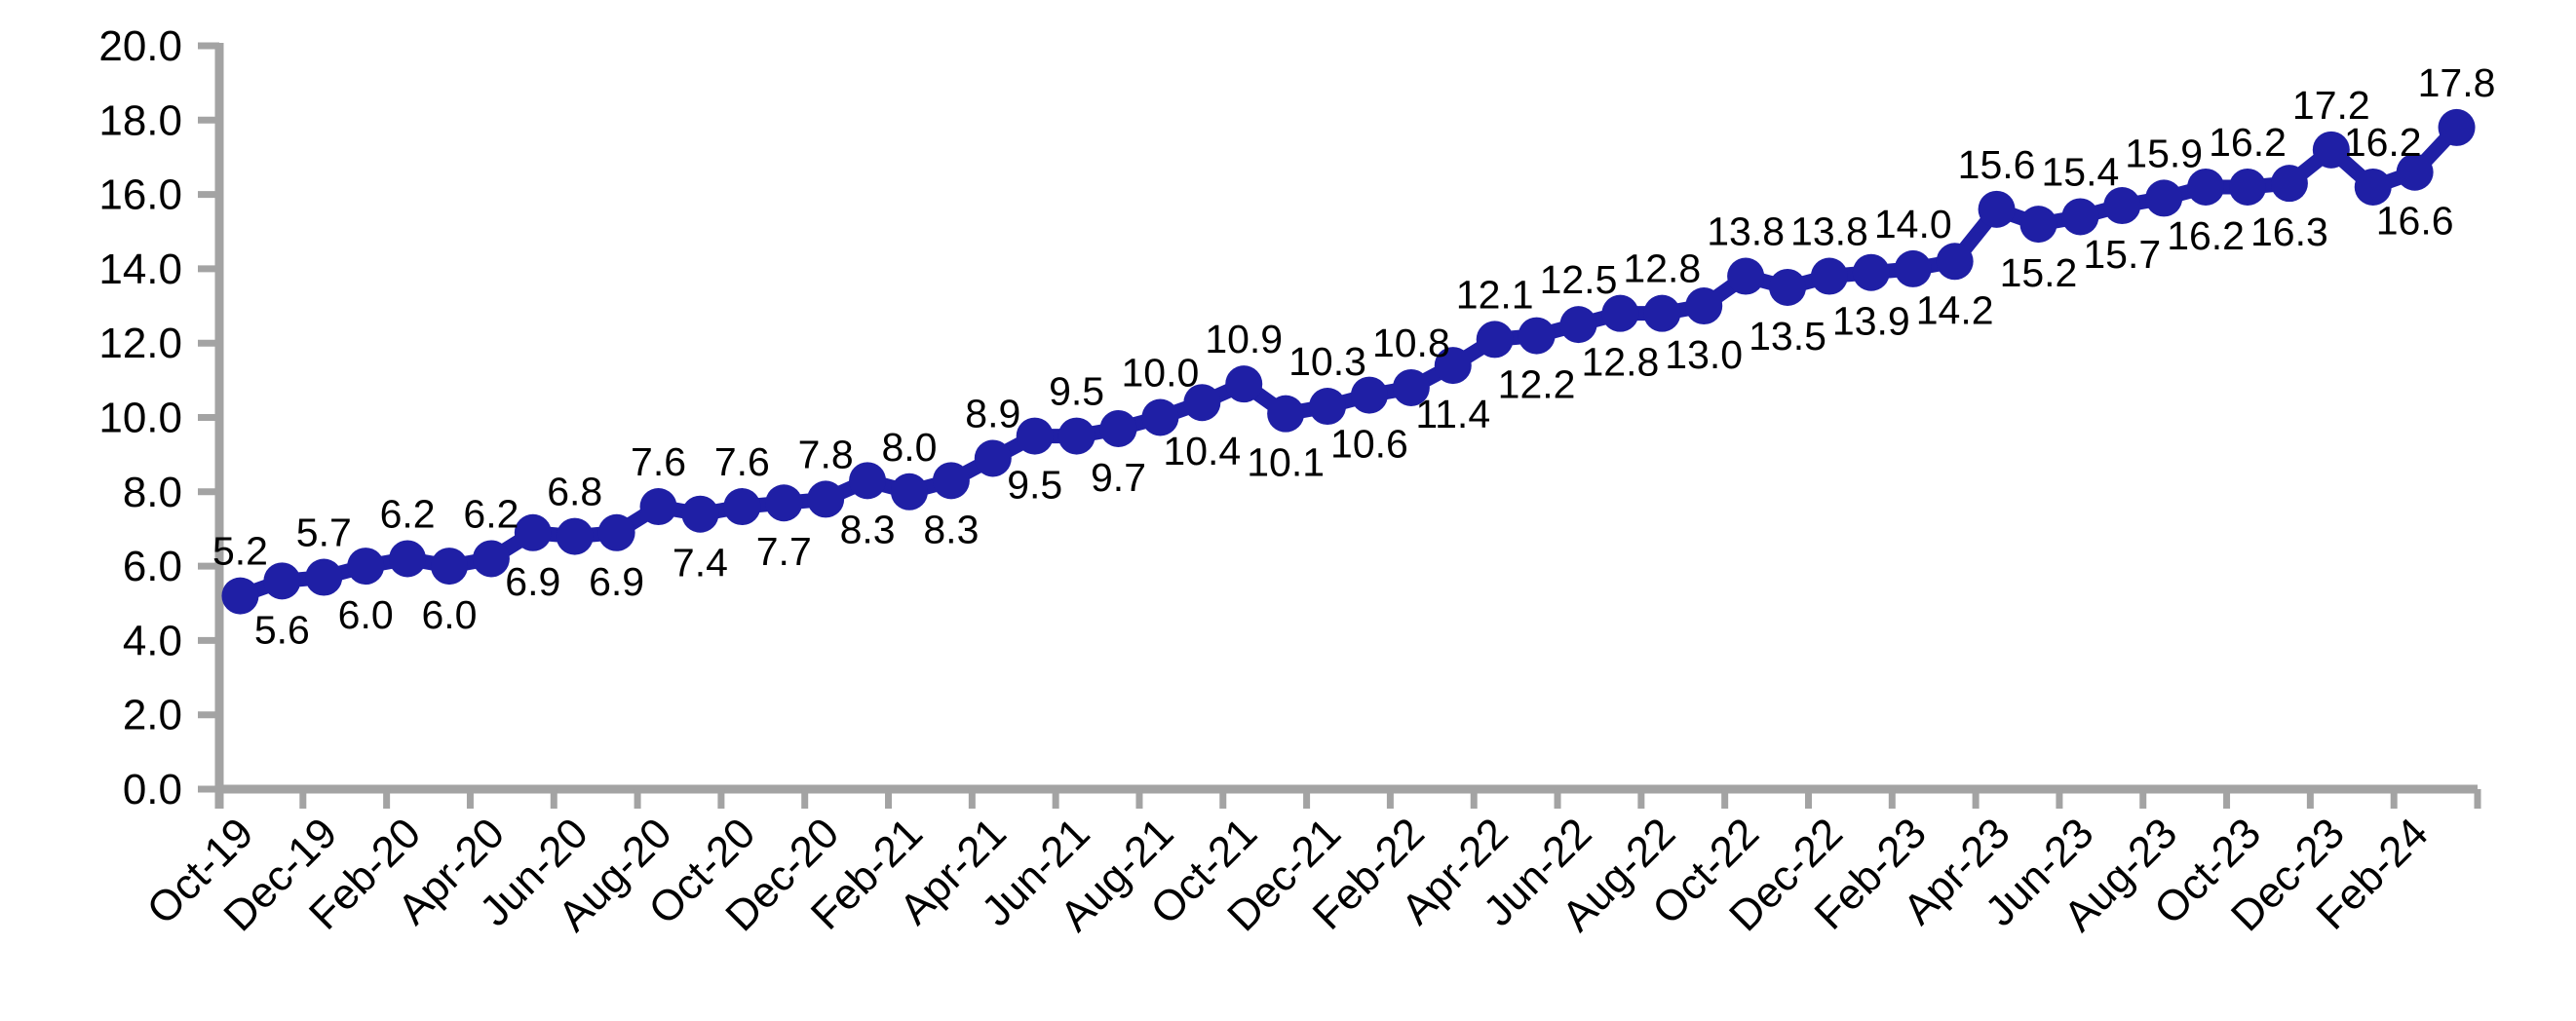 This screenshot has width=2576, height=1021. Describe the element at coordinates (140, 195) in the screenshot. I see `y-axis-label: 16.0` at that location.